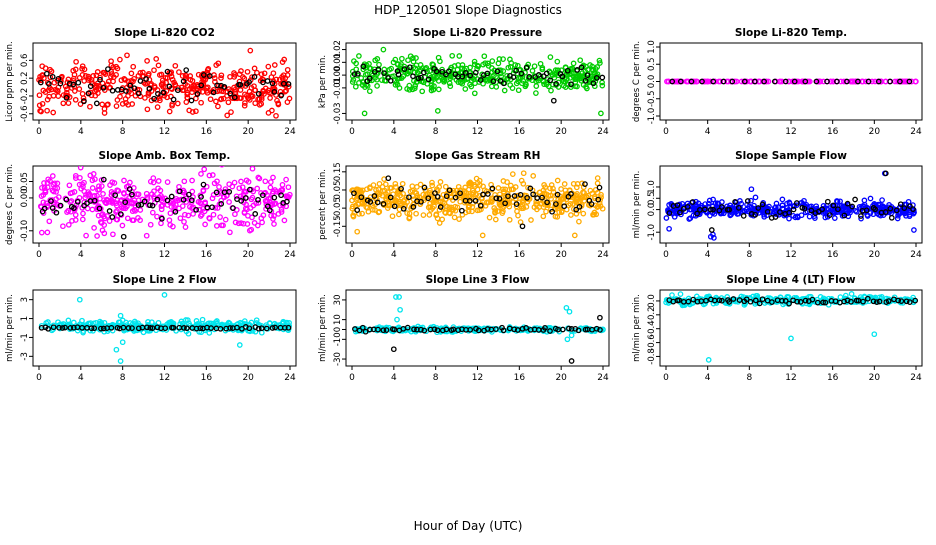 This screenshot has width=936, height=545. Describe the element at coordinates (652, 187) in the screenshot. I see `y-tick-label: 1.0` at that location.